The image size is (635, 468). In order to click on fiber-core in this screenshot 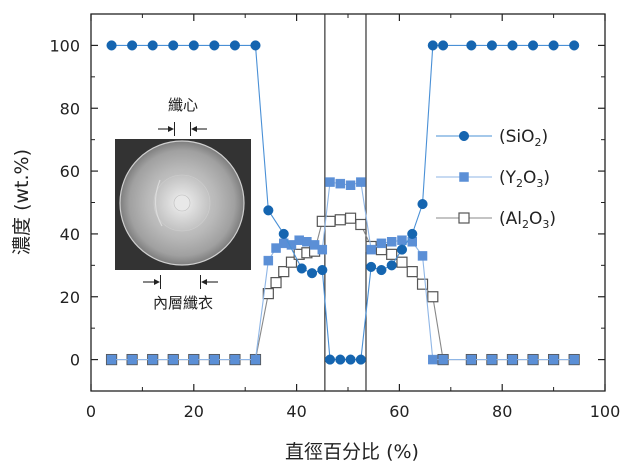, I will do `click(182, 203)`.